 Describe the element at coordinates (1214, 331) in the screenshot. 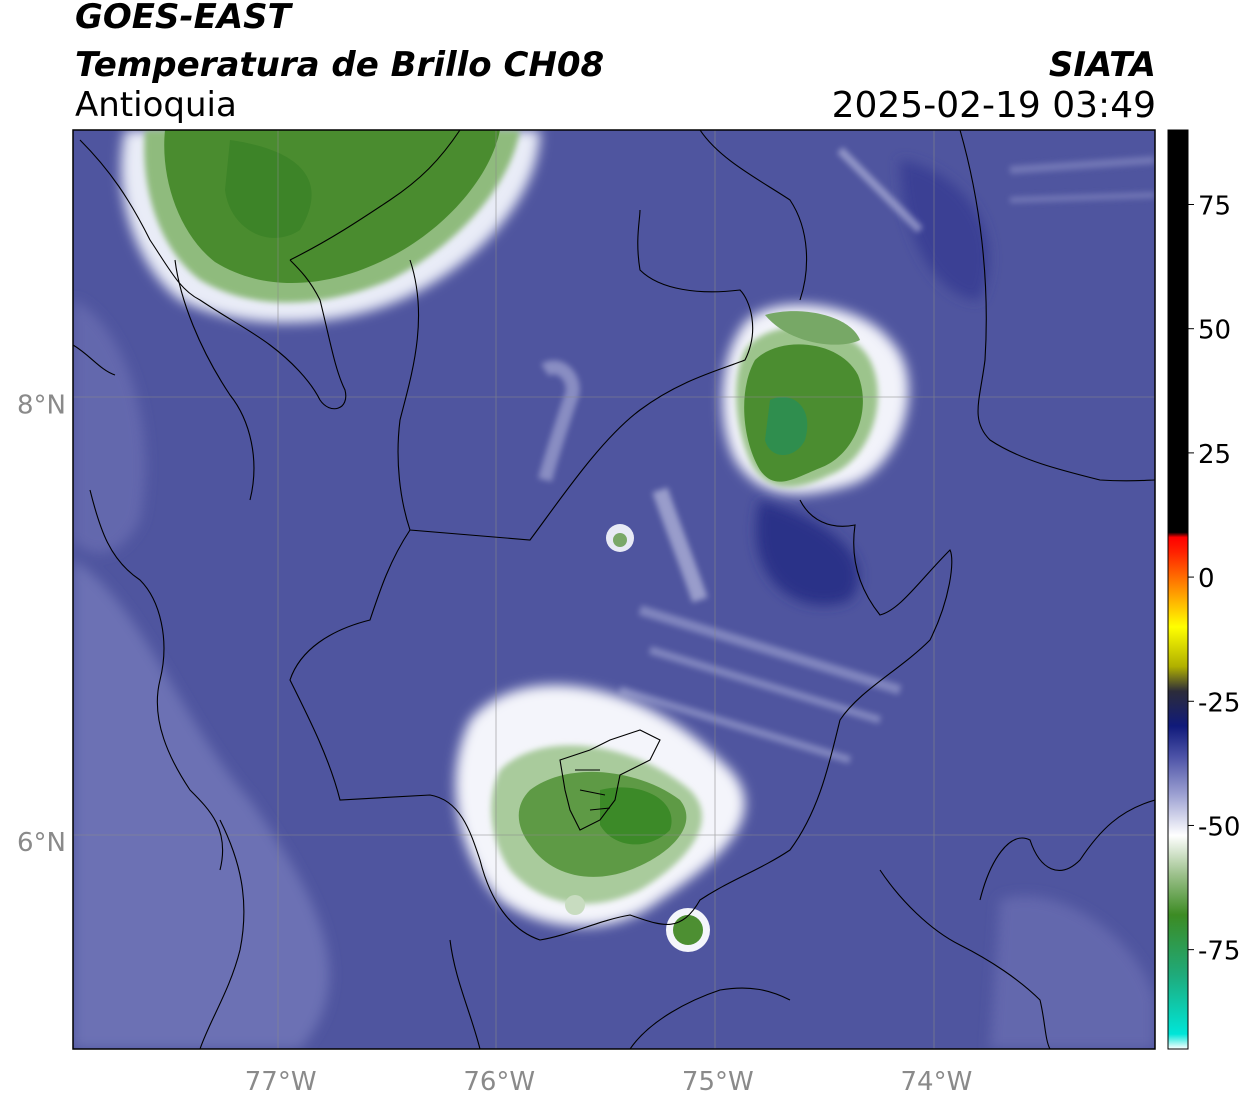

I see `colorbar-tick-label: 50` at that location.